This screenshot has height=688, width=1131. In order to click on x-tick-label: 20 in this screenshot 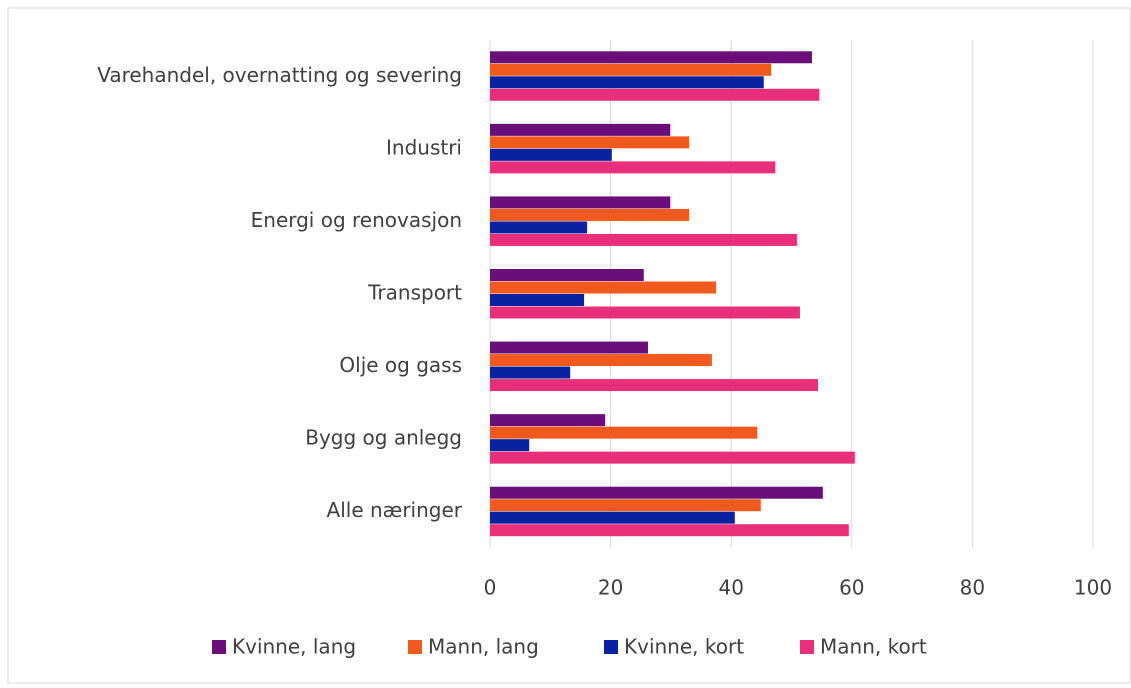, I will do `click(610, 588)`.